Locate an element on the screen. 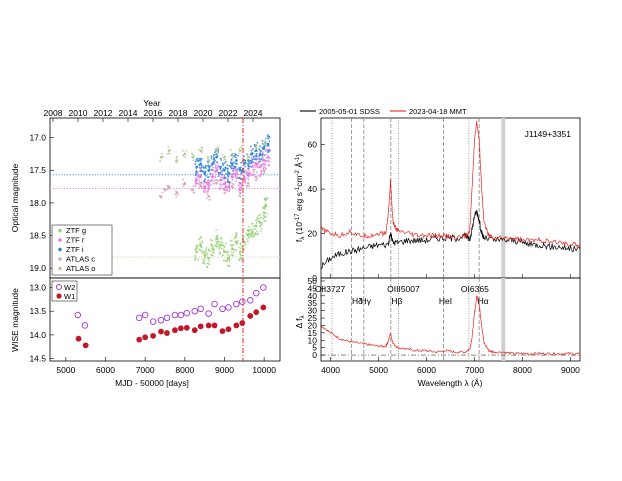 The height and width of the screenshot is (481, 622). difference-series is located at coordinates (450, 325).